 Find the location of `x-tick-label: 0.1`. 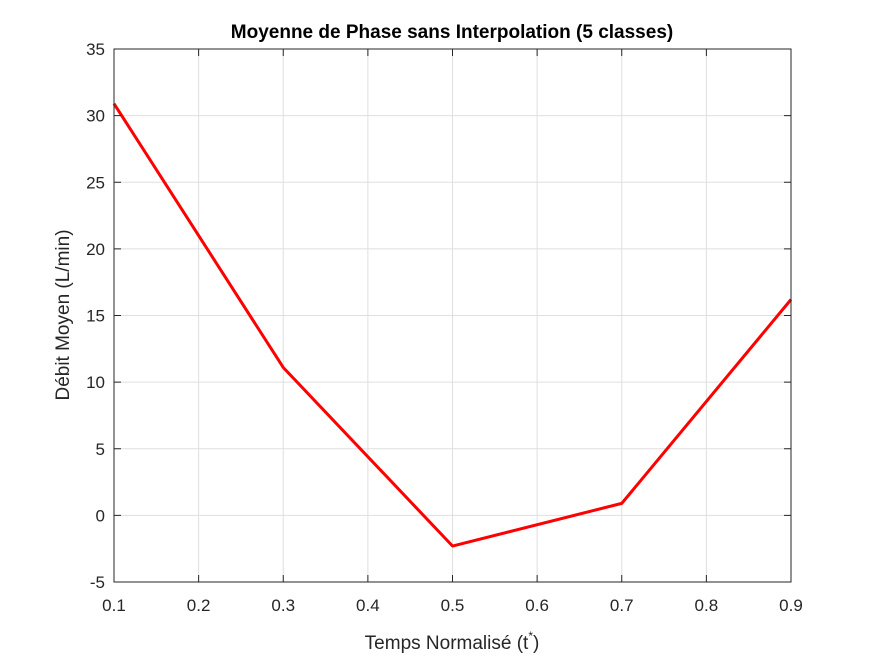

x-tick-label: 0.1 is located at coordinates (114, 605).